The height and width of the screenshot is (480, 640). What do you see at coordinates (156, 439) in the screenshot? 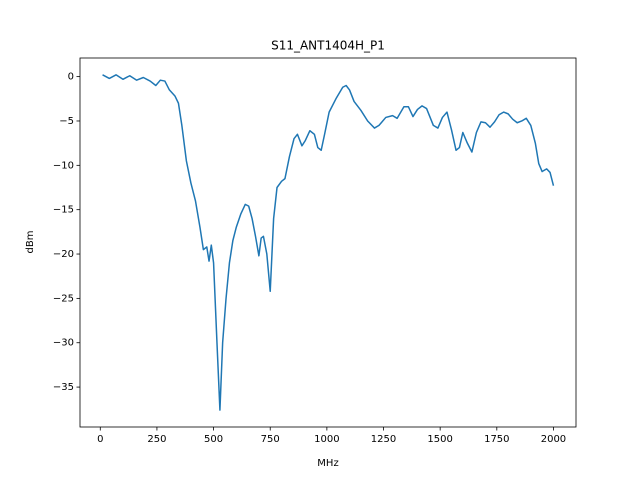
I see `x-tick-label: 250` at bounding box center [156, 439].